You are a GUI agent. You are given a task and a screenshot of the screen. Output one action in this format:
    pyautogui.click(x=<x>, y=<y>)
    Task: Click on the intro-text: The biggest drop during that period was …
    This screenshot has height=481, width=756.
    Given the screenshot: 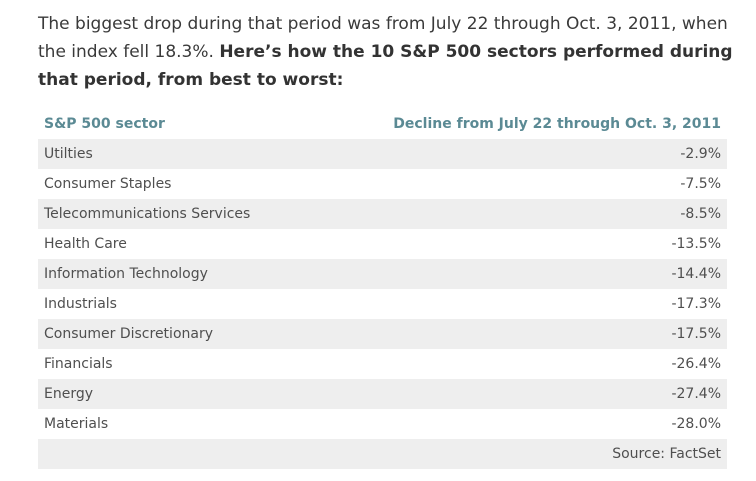 What is the action you would take?
    pyautogui.click(x=383, y=38)
    